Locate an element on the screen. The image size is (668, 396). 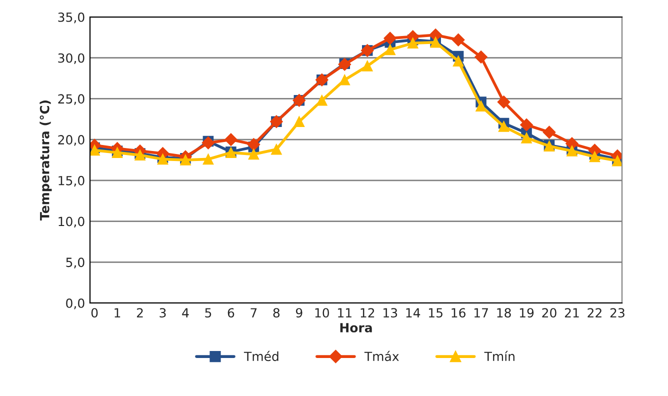
x-tick-label: 8 is located at coordinates (276, 313).